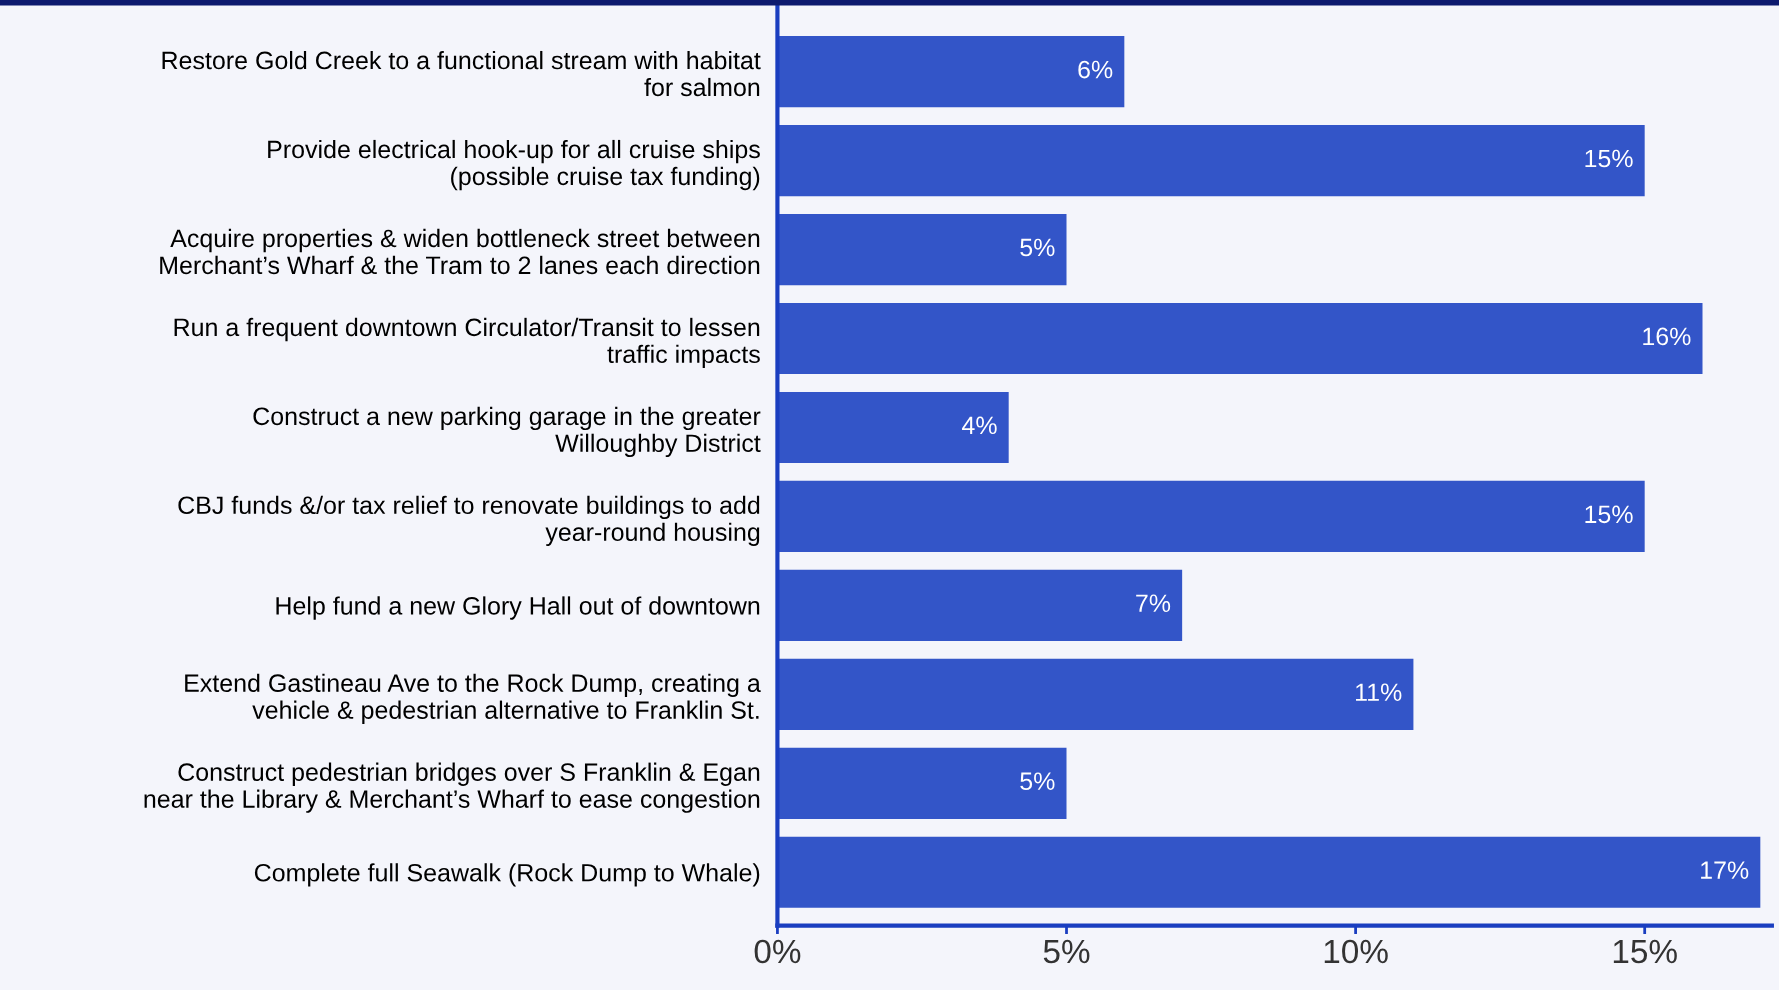 Image resolution: width=1779 pixels, height=990 pixels. Describe the element at coordinates (452, 787) in the screenshot. I see `y-tick-label: Construct pedestrian bridges over S Franklin & Egan near the Library & Merchant’s Wharf to ease congestion` at that location.